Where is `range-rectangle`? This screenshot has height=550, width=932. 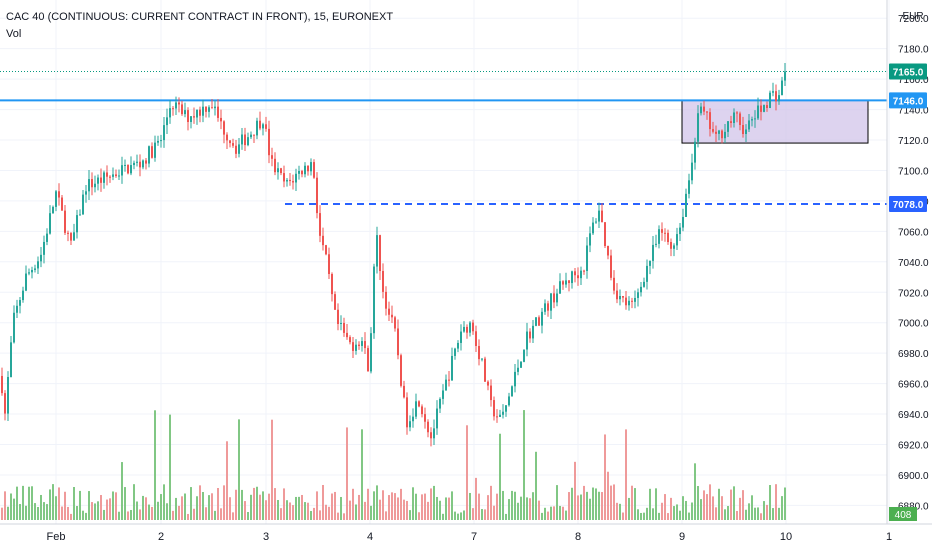 range-rectangle is located at coordinates (775, 121).